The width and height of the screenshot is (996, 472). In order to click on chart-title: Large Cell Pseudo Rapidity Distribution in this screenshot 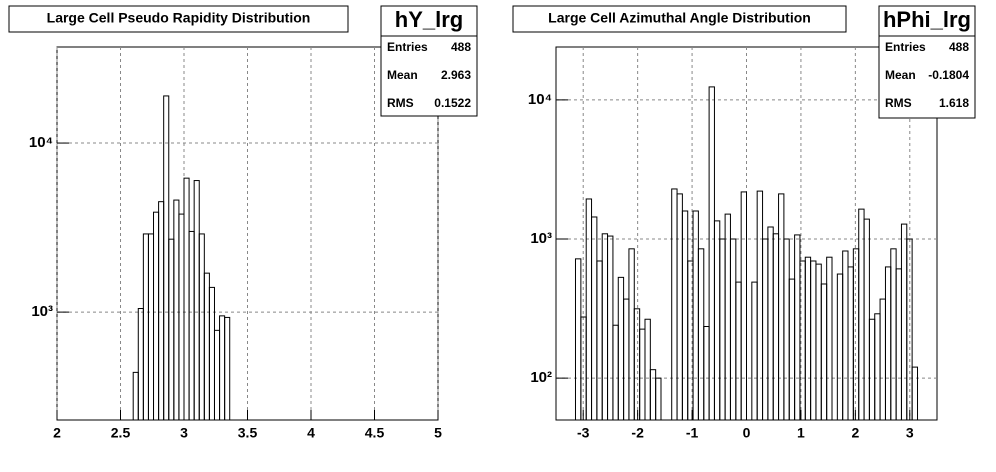, I will do `click(179, 18)`.